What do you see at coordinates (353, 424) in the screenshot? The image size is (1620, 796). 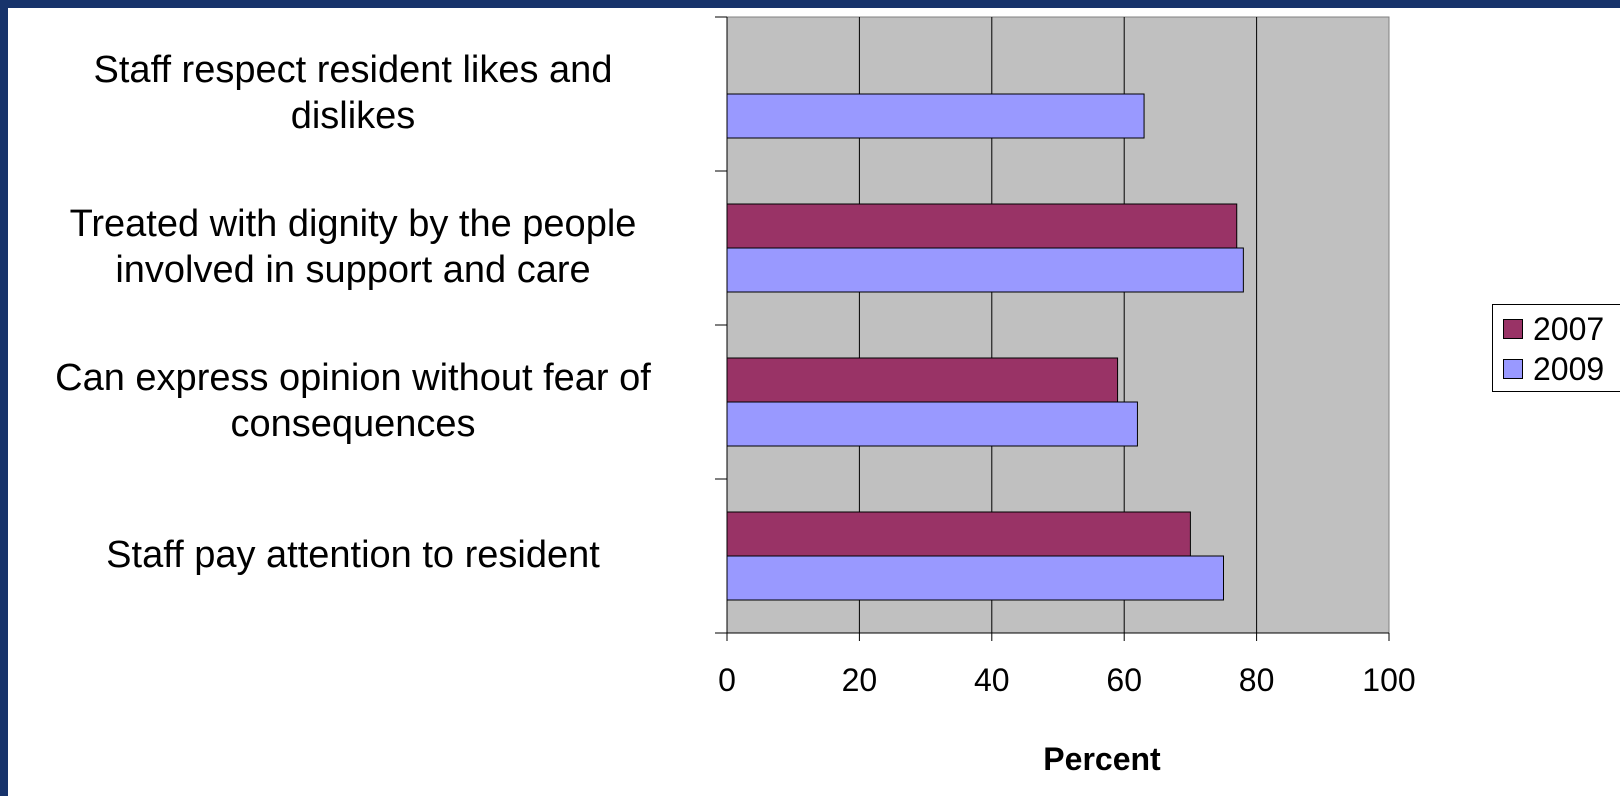 I see `category-label-line: consequences` at bounding box center [353, 424].